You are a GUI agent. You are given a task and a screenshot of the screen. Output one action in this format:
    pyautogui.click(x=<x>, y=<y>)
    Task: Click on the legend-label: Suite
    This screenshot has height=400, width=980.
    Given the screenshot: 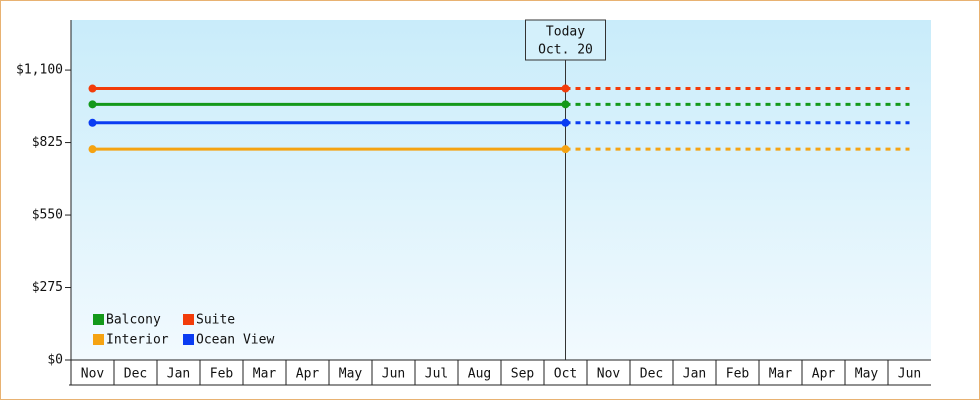 What is the action you would take?
    pyautogui.click(x=215, y=320)
    